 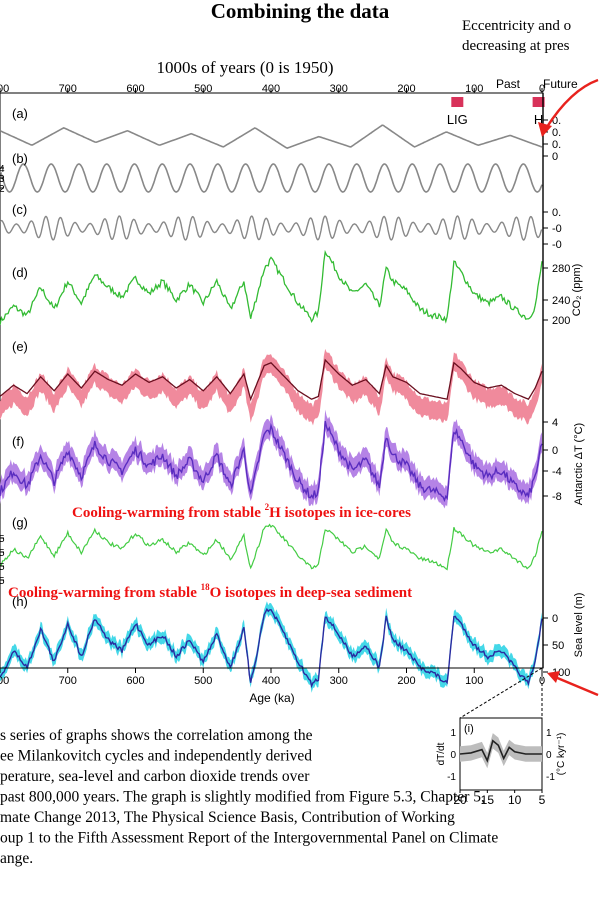 I want to click on bottom-tick-label: 300, so click(x=339, y=681).